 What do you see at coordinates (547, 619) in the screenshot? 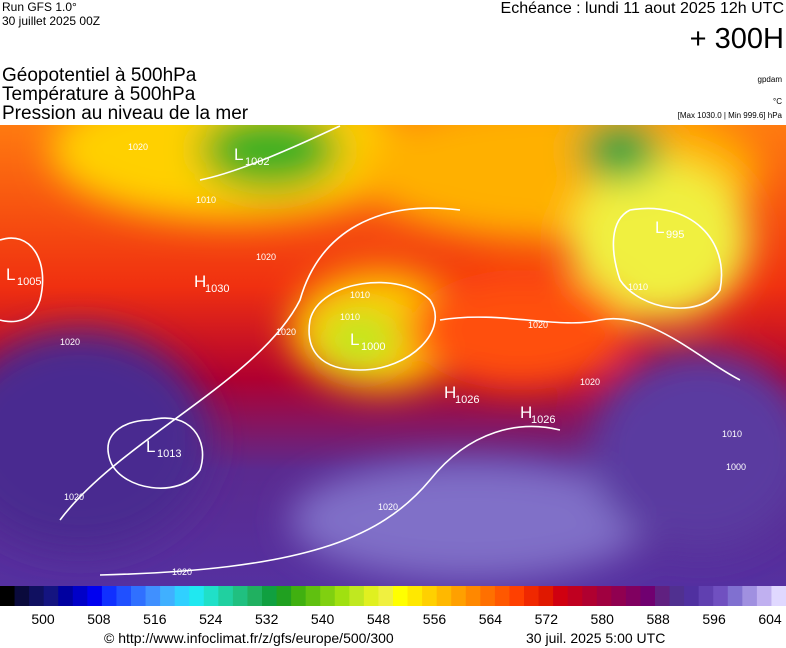
I see `colorbar-label: 572` at bounding box center [547, 619].